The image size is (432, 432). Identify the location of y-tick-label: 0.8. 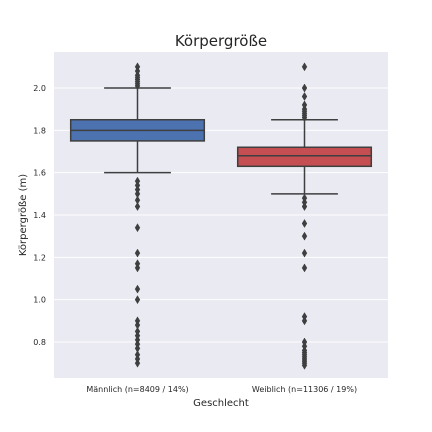
(39, 342).